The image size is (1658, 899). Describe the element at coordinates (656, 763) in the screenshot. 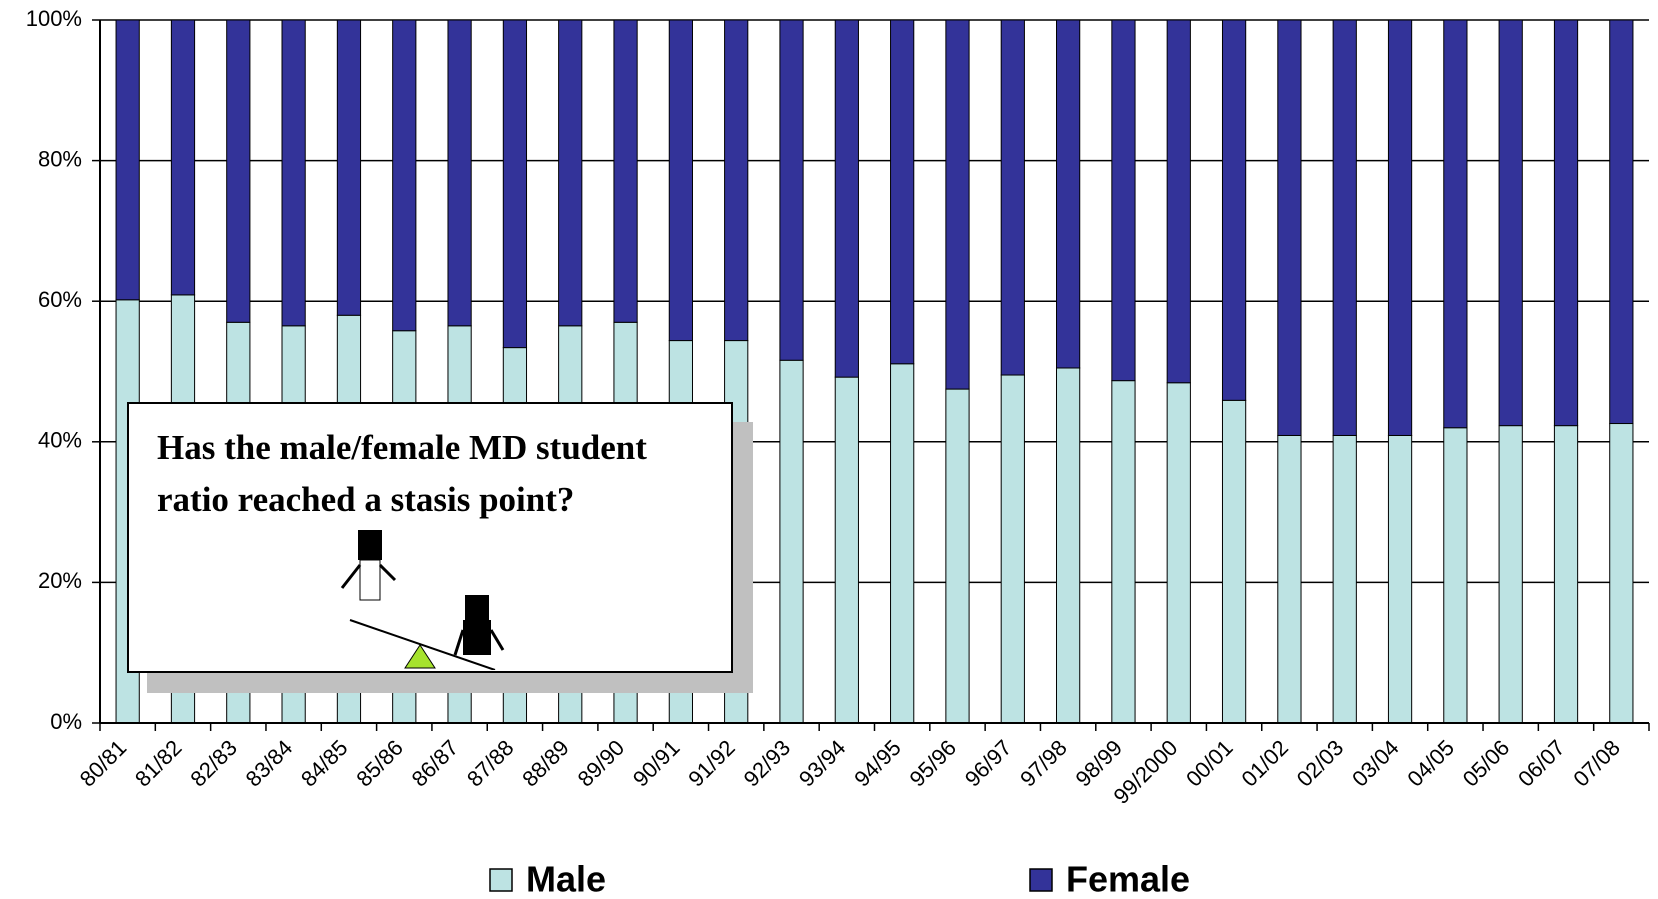

I see `x-tick-label: 90/91` at that location.